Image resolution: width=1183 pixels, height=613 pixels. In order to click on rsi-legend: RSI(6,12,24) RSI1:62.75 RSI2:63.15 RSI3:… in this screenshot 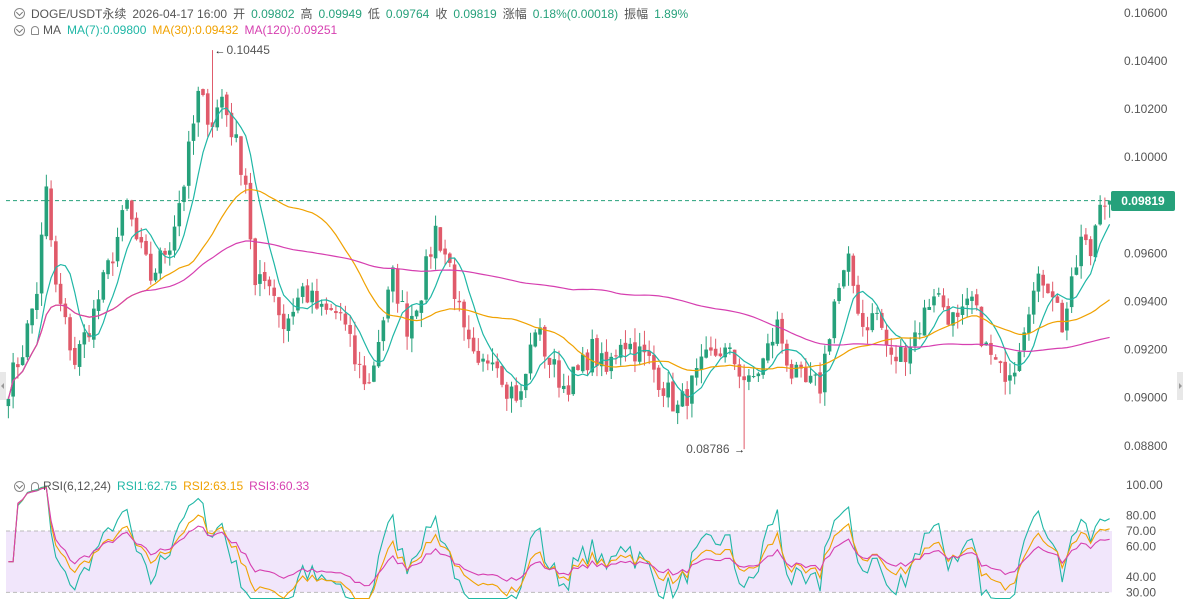, I will do `click(161, 486)`.